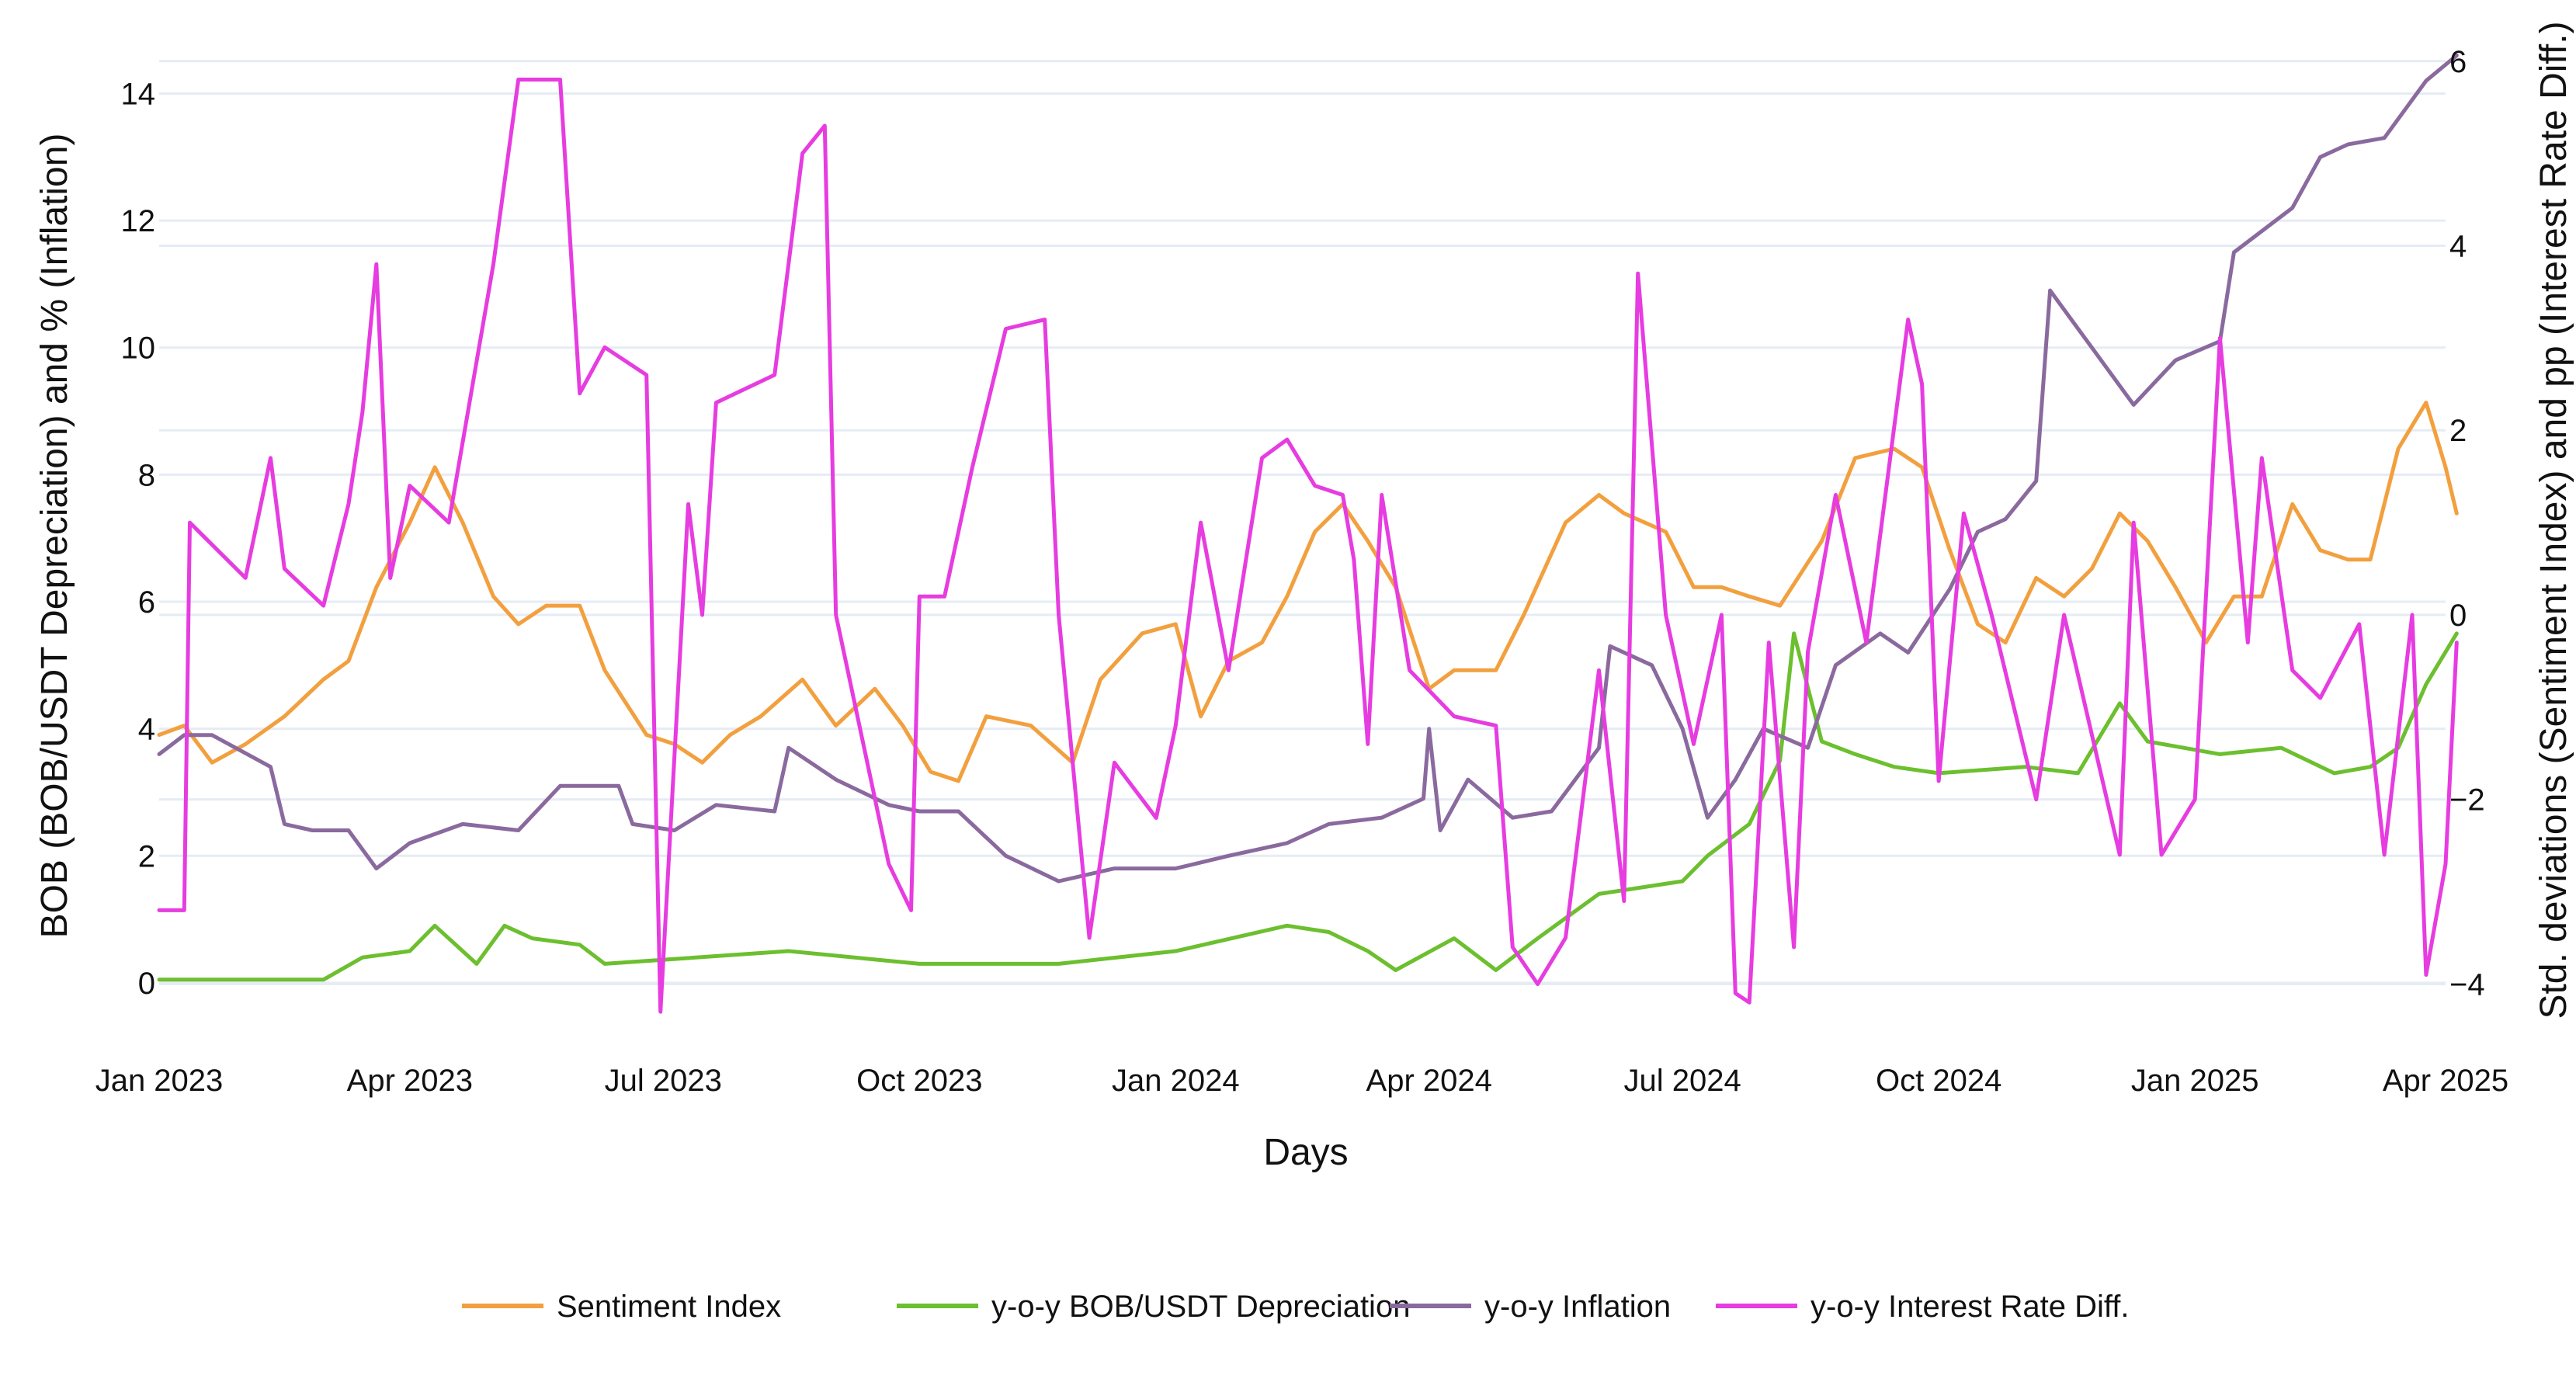 Image resolution: width=2576 pixels, height=1375 pixels. Describe the element at coordinates (2467, 523) in the screenshot. I see `right-axis-ticks: −4 −2 0 2 4 6` at that location.